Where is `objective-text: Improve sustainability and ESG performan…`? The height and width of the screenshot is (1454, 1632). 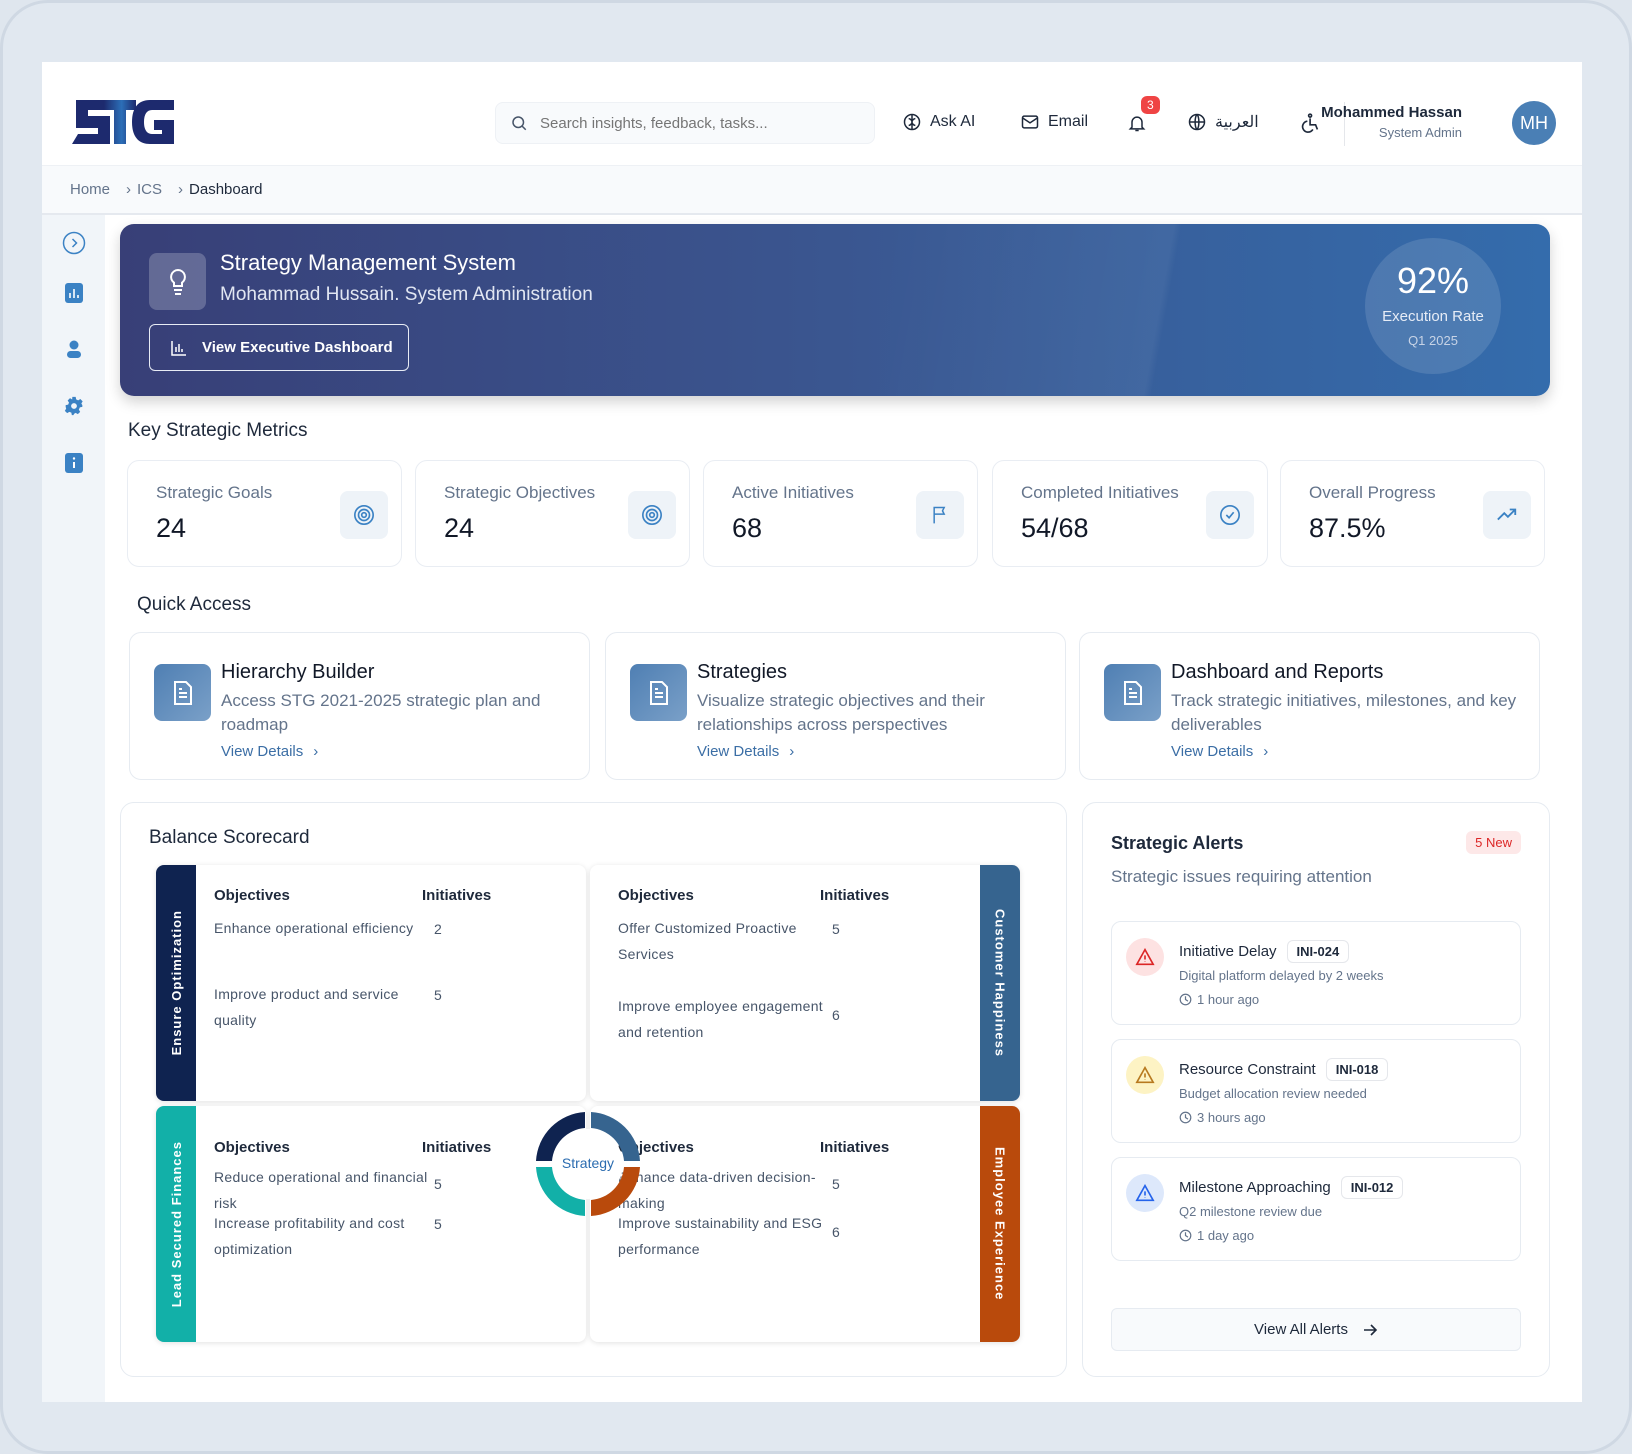 objective-text: Improve sustainability and ESG performan… is located at coordinates (720, 1236).